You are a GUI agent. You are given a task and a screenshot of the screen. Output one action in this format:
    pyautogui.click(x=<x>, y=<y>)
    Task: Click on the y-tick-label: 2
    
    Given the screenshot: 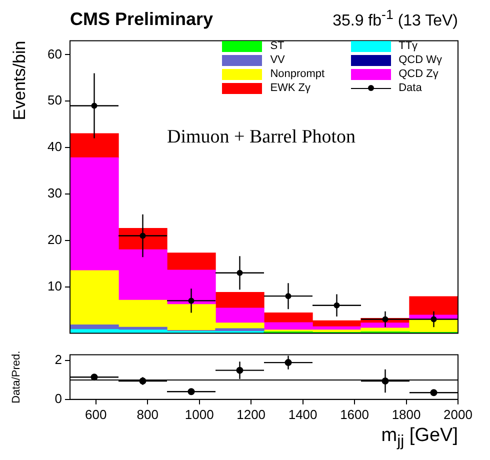 What is the action you would take?
    pyautogui.click(x=58, y=360)
    